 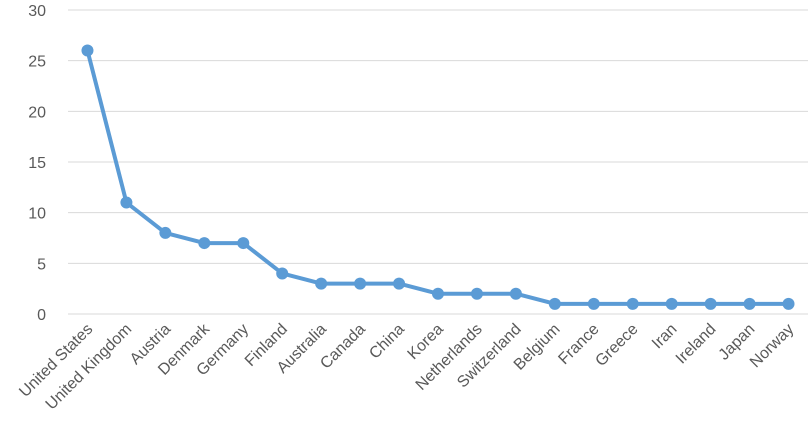 I want to click on x-tick-label: Ireland, so click(x=696, y=344).